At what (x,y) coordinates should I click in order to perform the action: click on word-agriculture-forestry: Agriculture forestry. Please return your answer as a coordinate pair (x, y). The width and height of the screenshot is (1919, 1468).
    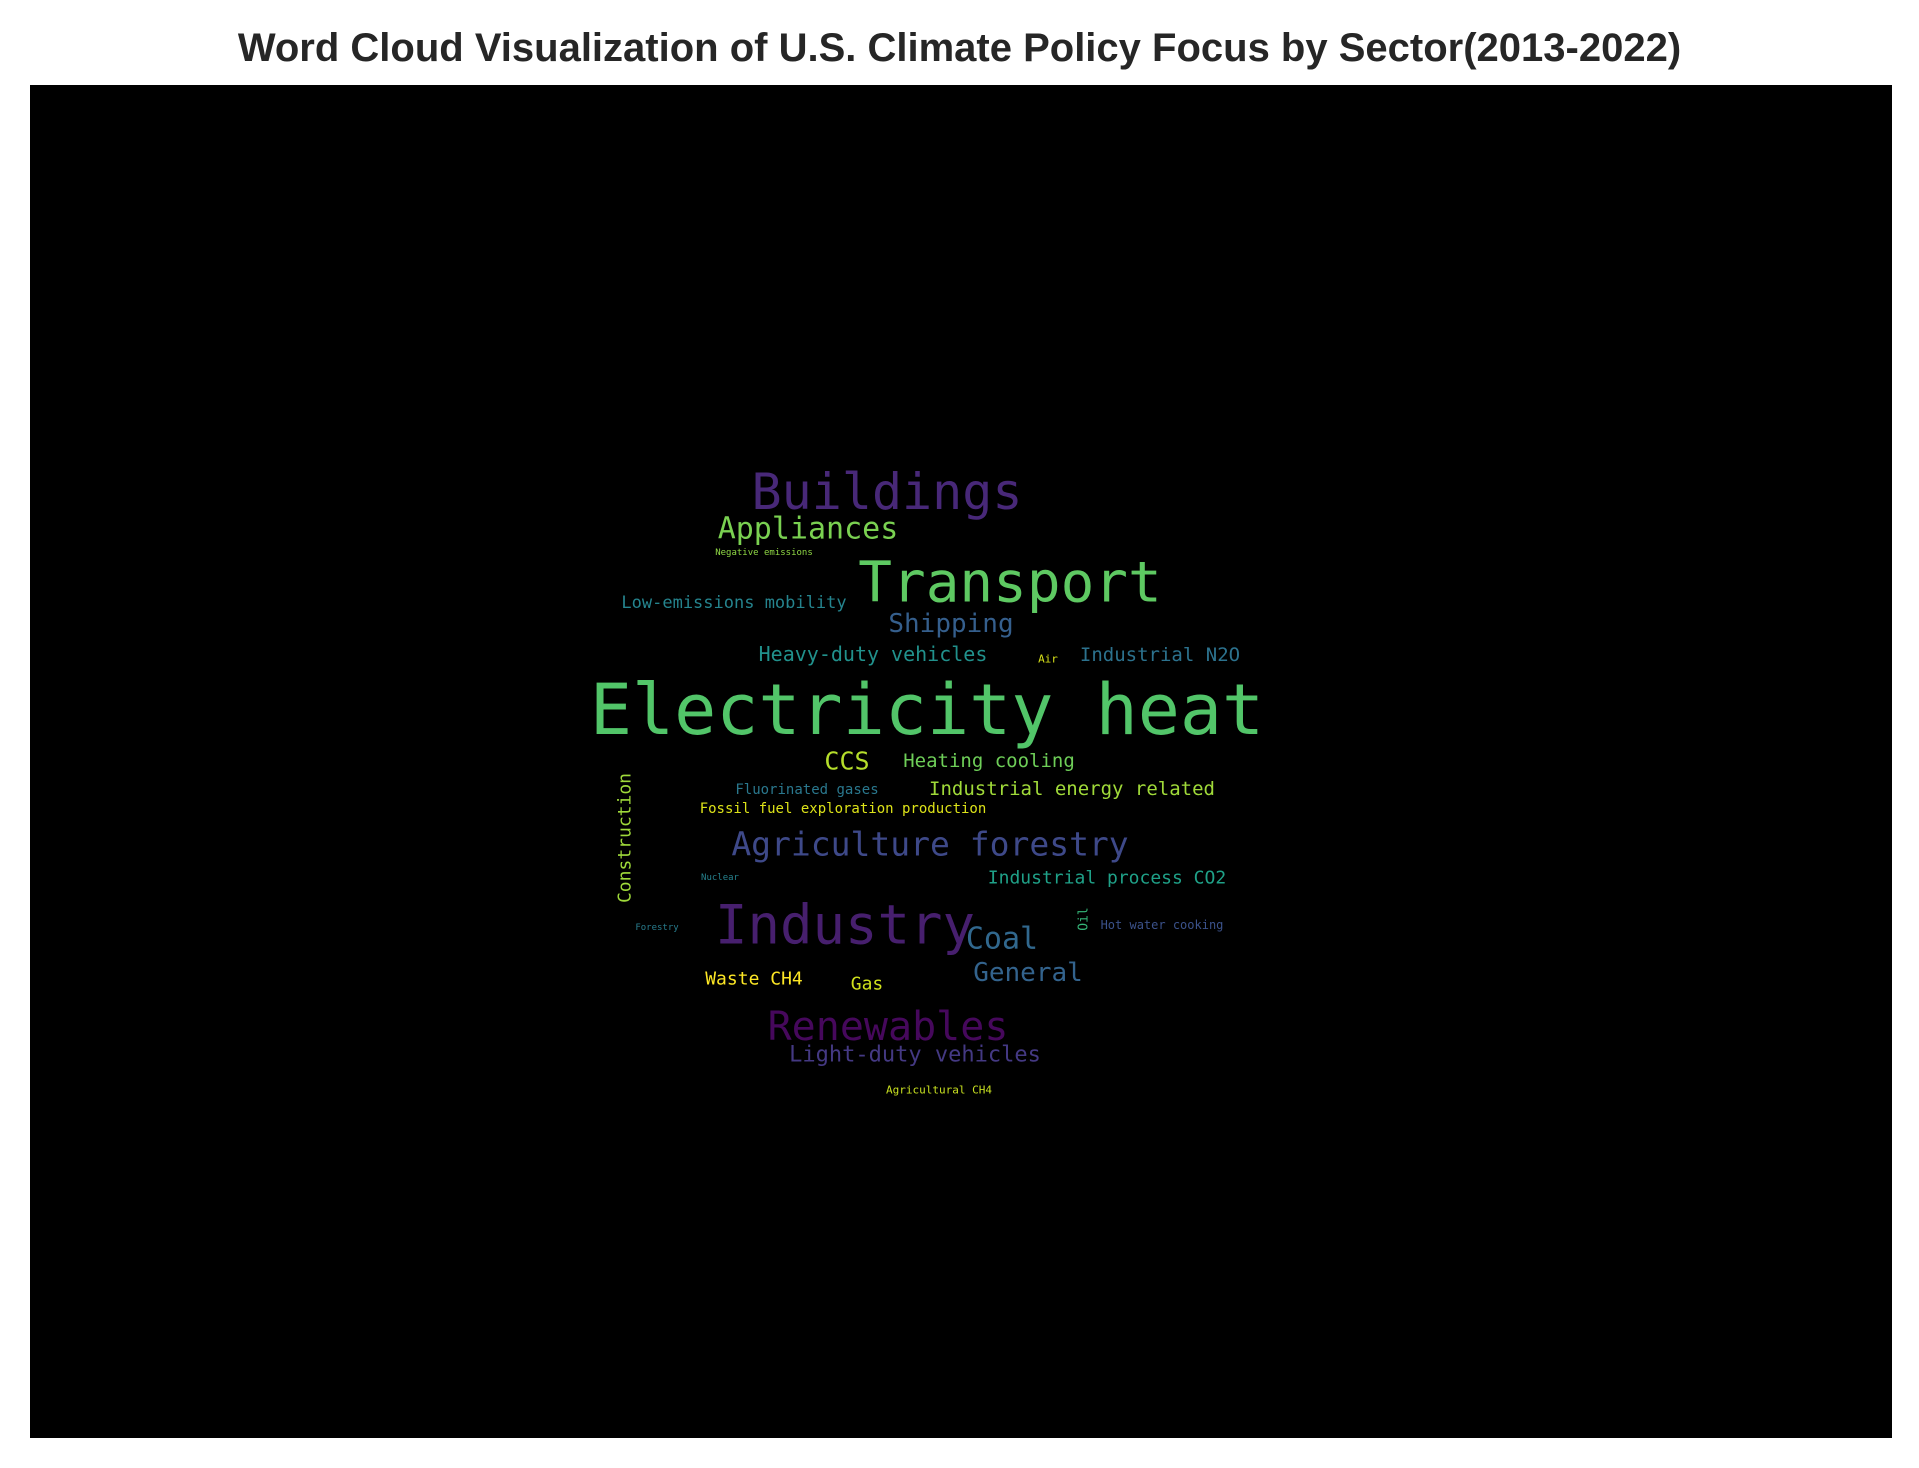
    Looking at the image, I should click on (929, 844).